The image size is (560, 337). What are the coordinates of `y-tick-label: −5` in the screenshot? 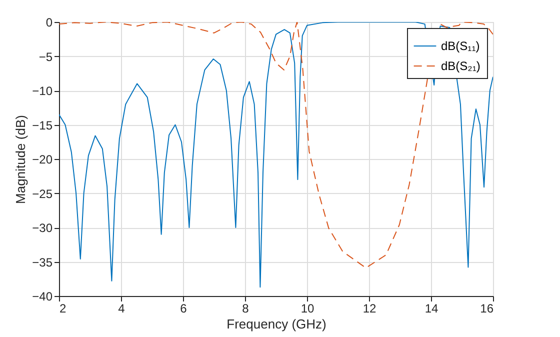 It's located at (45, 57).